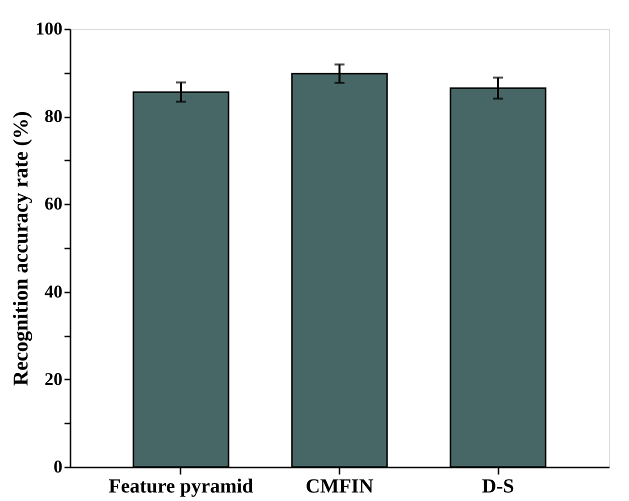 This screenshot has width=629, height=501. I want to click on y-tick-label: 0, so click(58, 466).